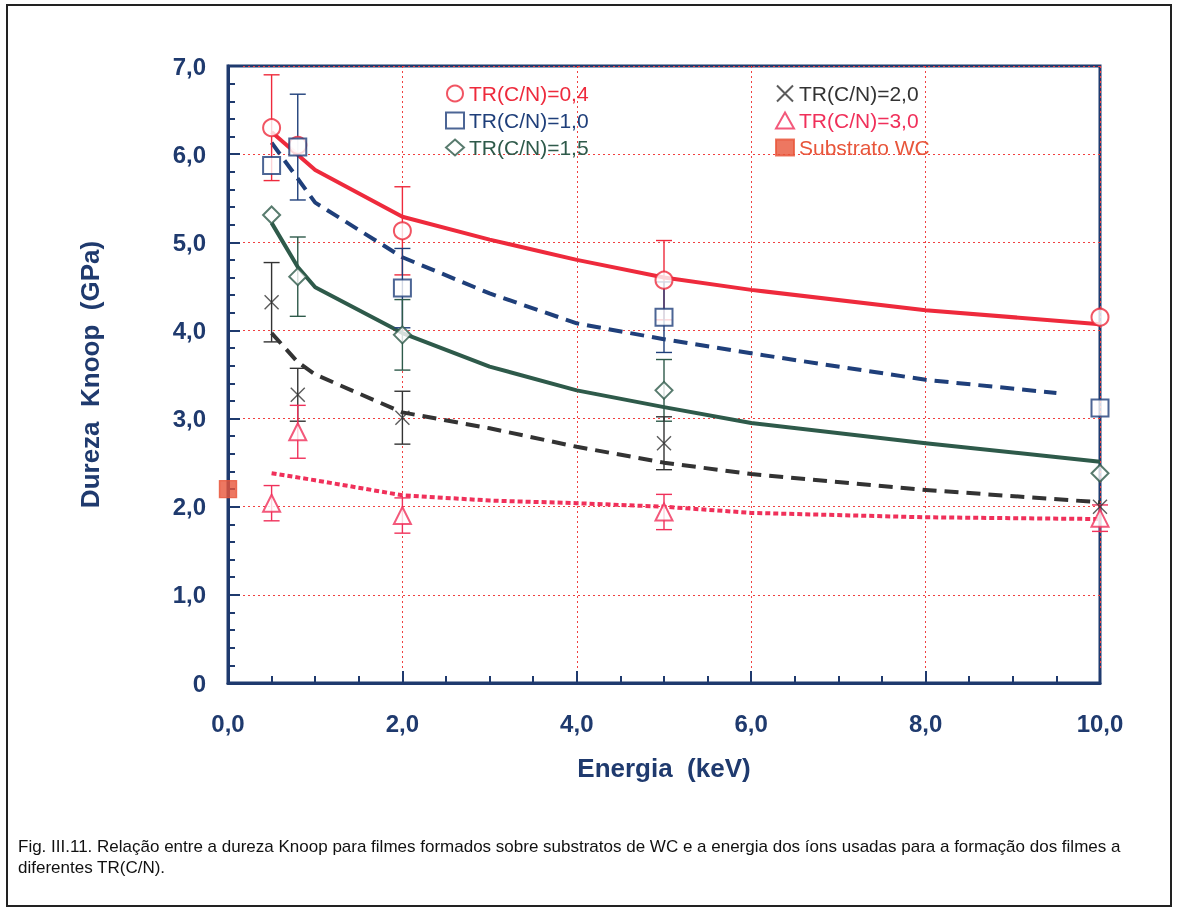 The image size is (1180, 913). Describe the element at coordinates (529, 93) in the screenshot. I see `legend-label: TR(C/N)=0,4` at that location.